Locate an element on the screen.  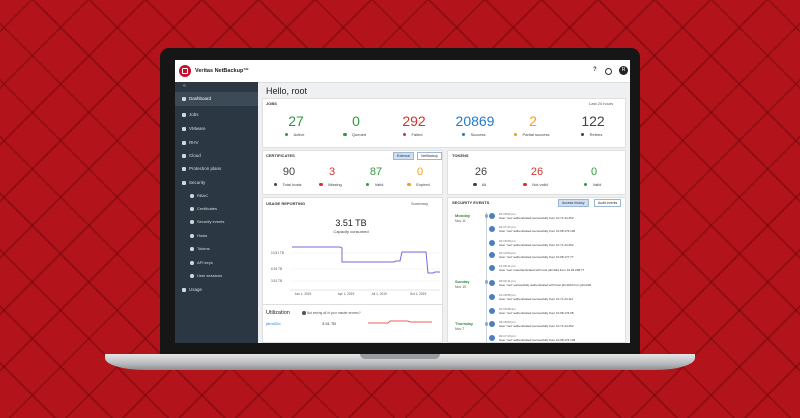
sidebar-subitem: Certificates is located at coordinates (207, 208).